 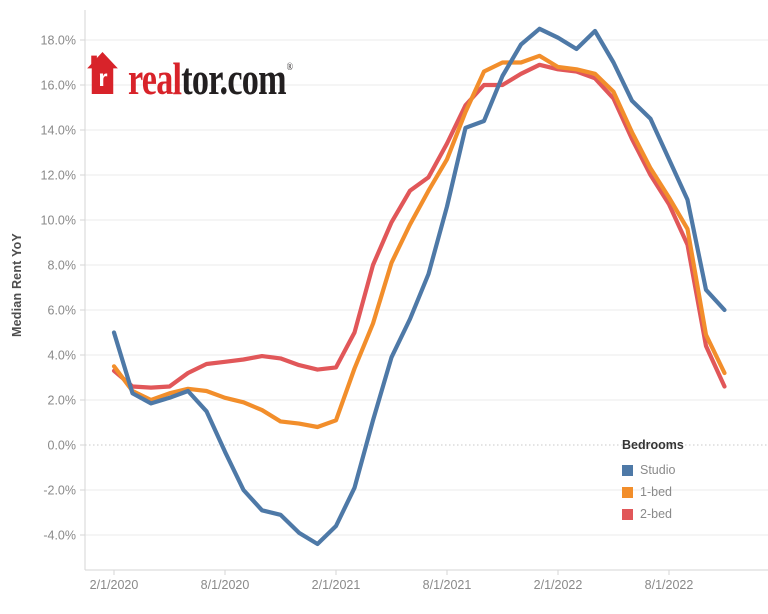 I want to click on legend: Bedrooms Studio 1-bed 2-bed, so click(x=653, y=481).